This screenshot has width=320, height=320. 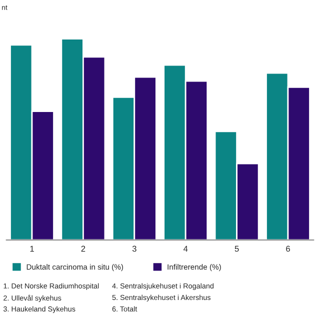 I want to click on x-tick-label: 4, so click(x=185, y=249).